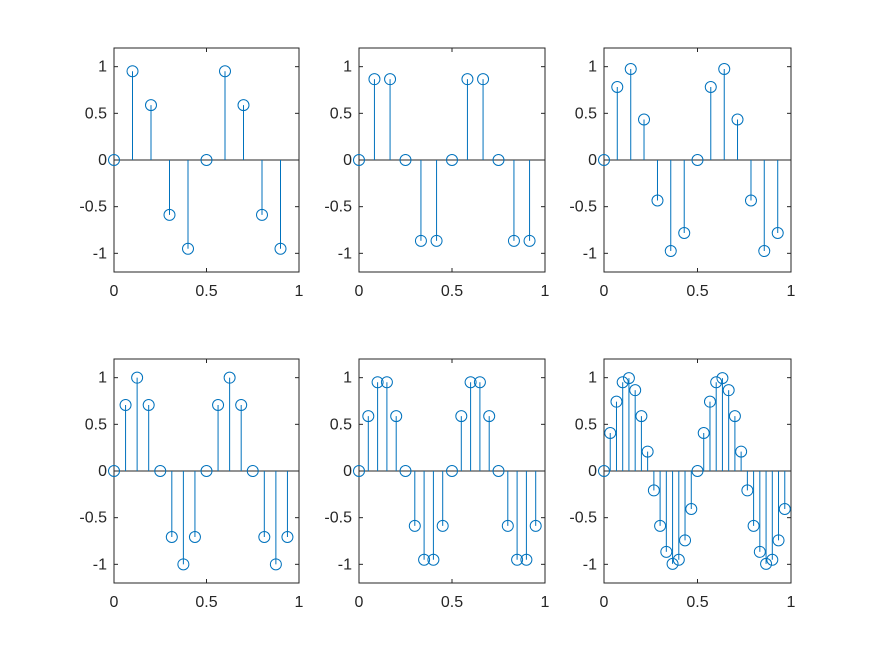 The height and width of the screenshot is (656, 875). What do you see at coordinates (437, 173) in the screenshot?
I see `subplot-2: -1 -0.5 0 0.5 1 0 0.5 1` at bounding box center [437, 173].